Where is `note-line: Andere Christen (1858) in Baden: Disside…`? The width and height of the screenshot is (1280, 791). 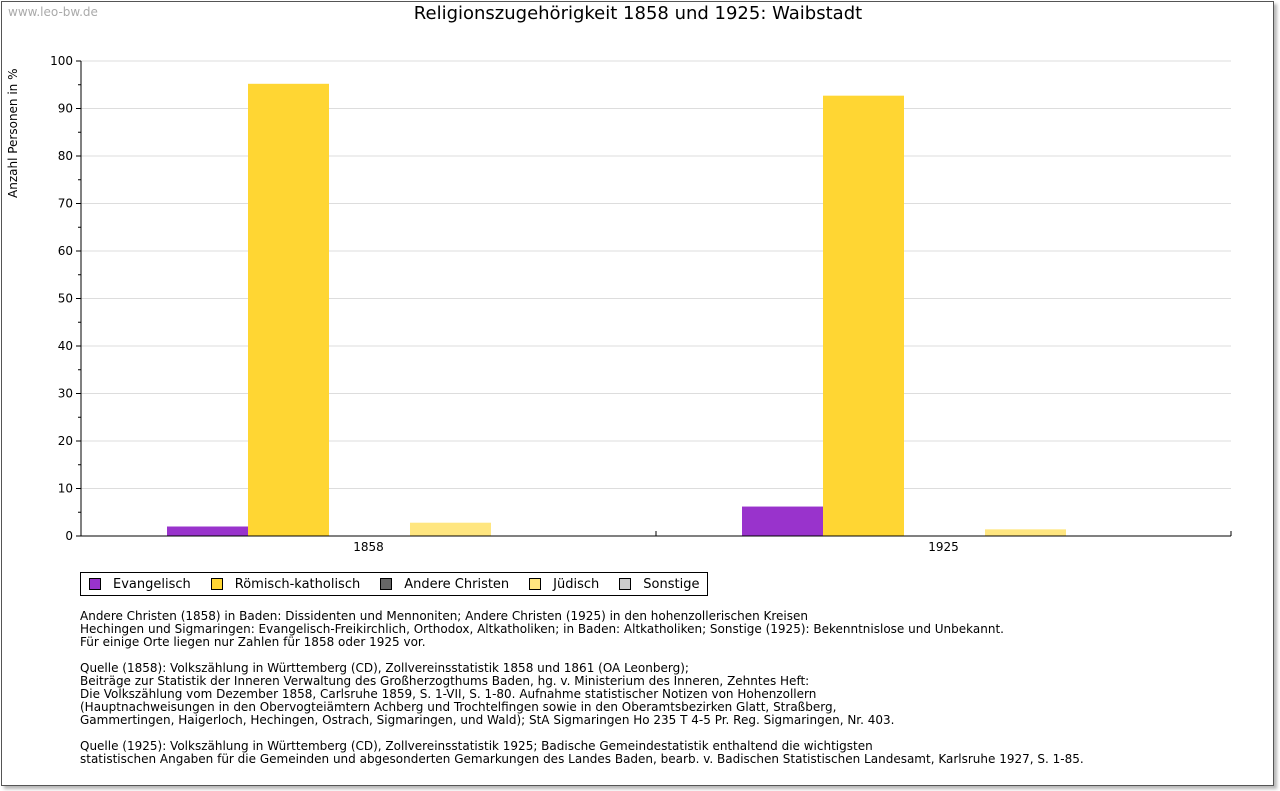 note-line: Andere Christen (1858) in Baden: Disside… is located at coordinates (444, 616).